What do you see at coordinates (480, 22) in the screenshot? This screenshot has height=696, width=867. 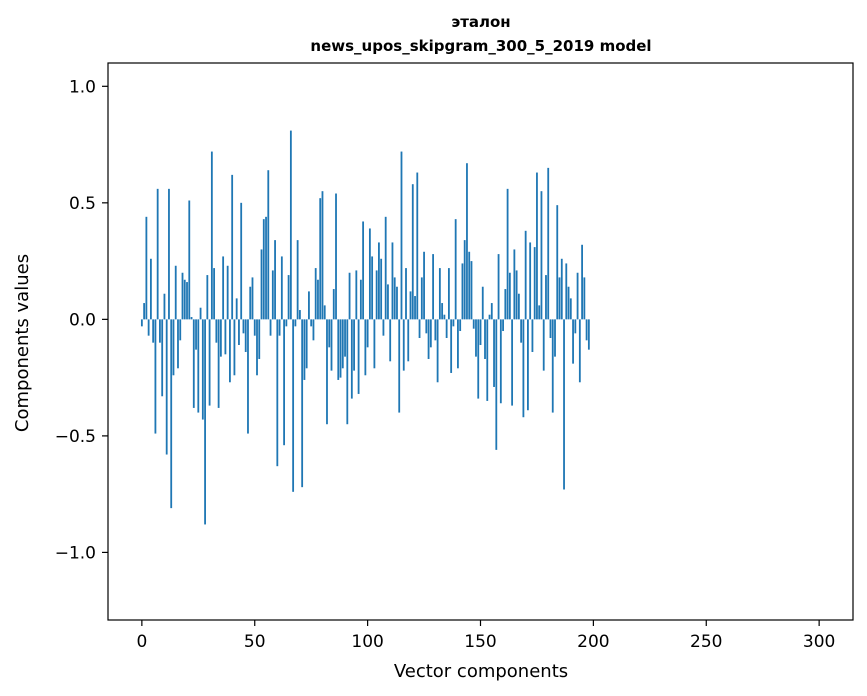 I see `chart-title: эталон` at bounding box center [480, 22].